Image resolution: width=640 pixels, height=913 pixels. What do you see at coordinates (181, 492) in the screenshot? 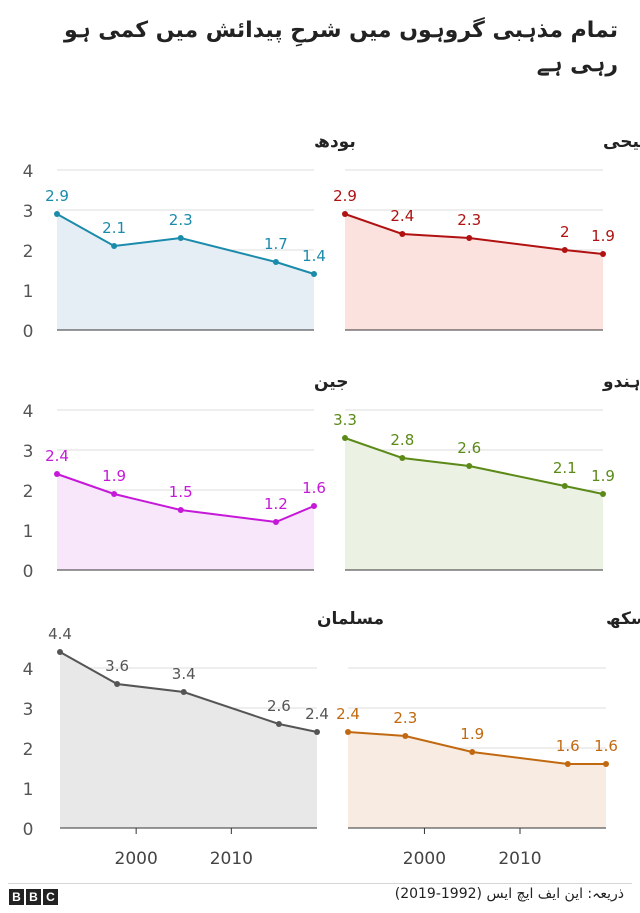
I see `data-label: 1.5` at bounding box center [181, 492].